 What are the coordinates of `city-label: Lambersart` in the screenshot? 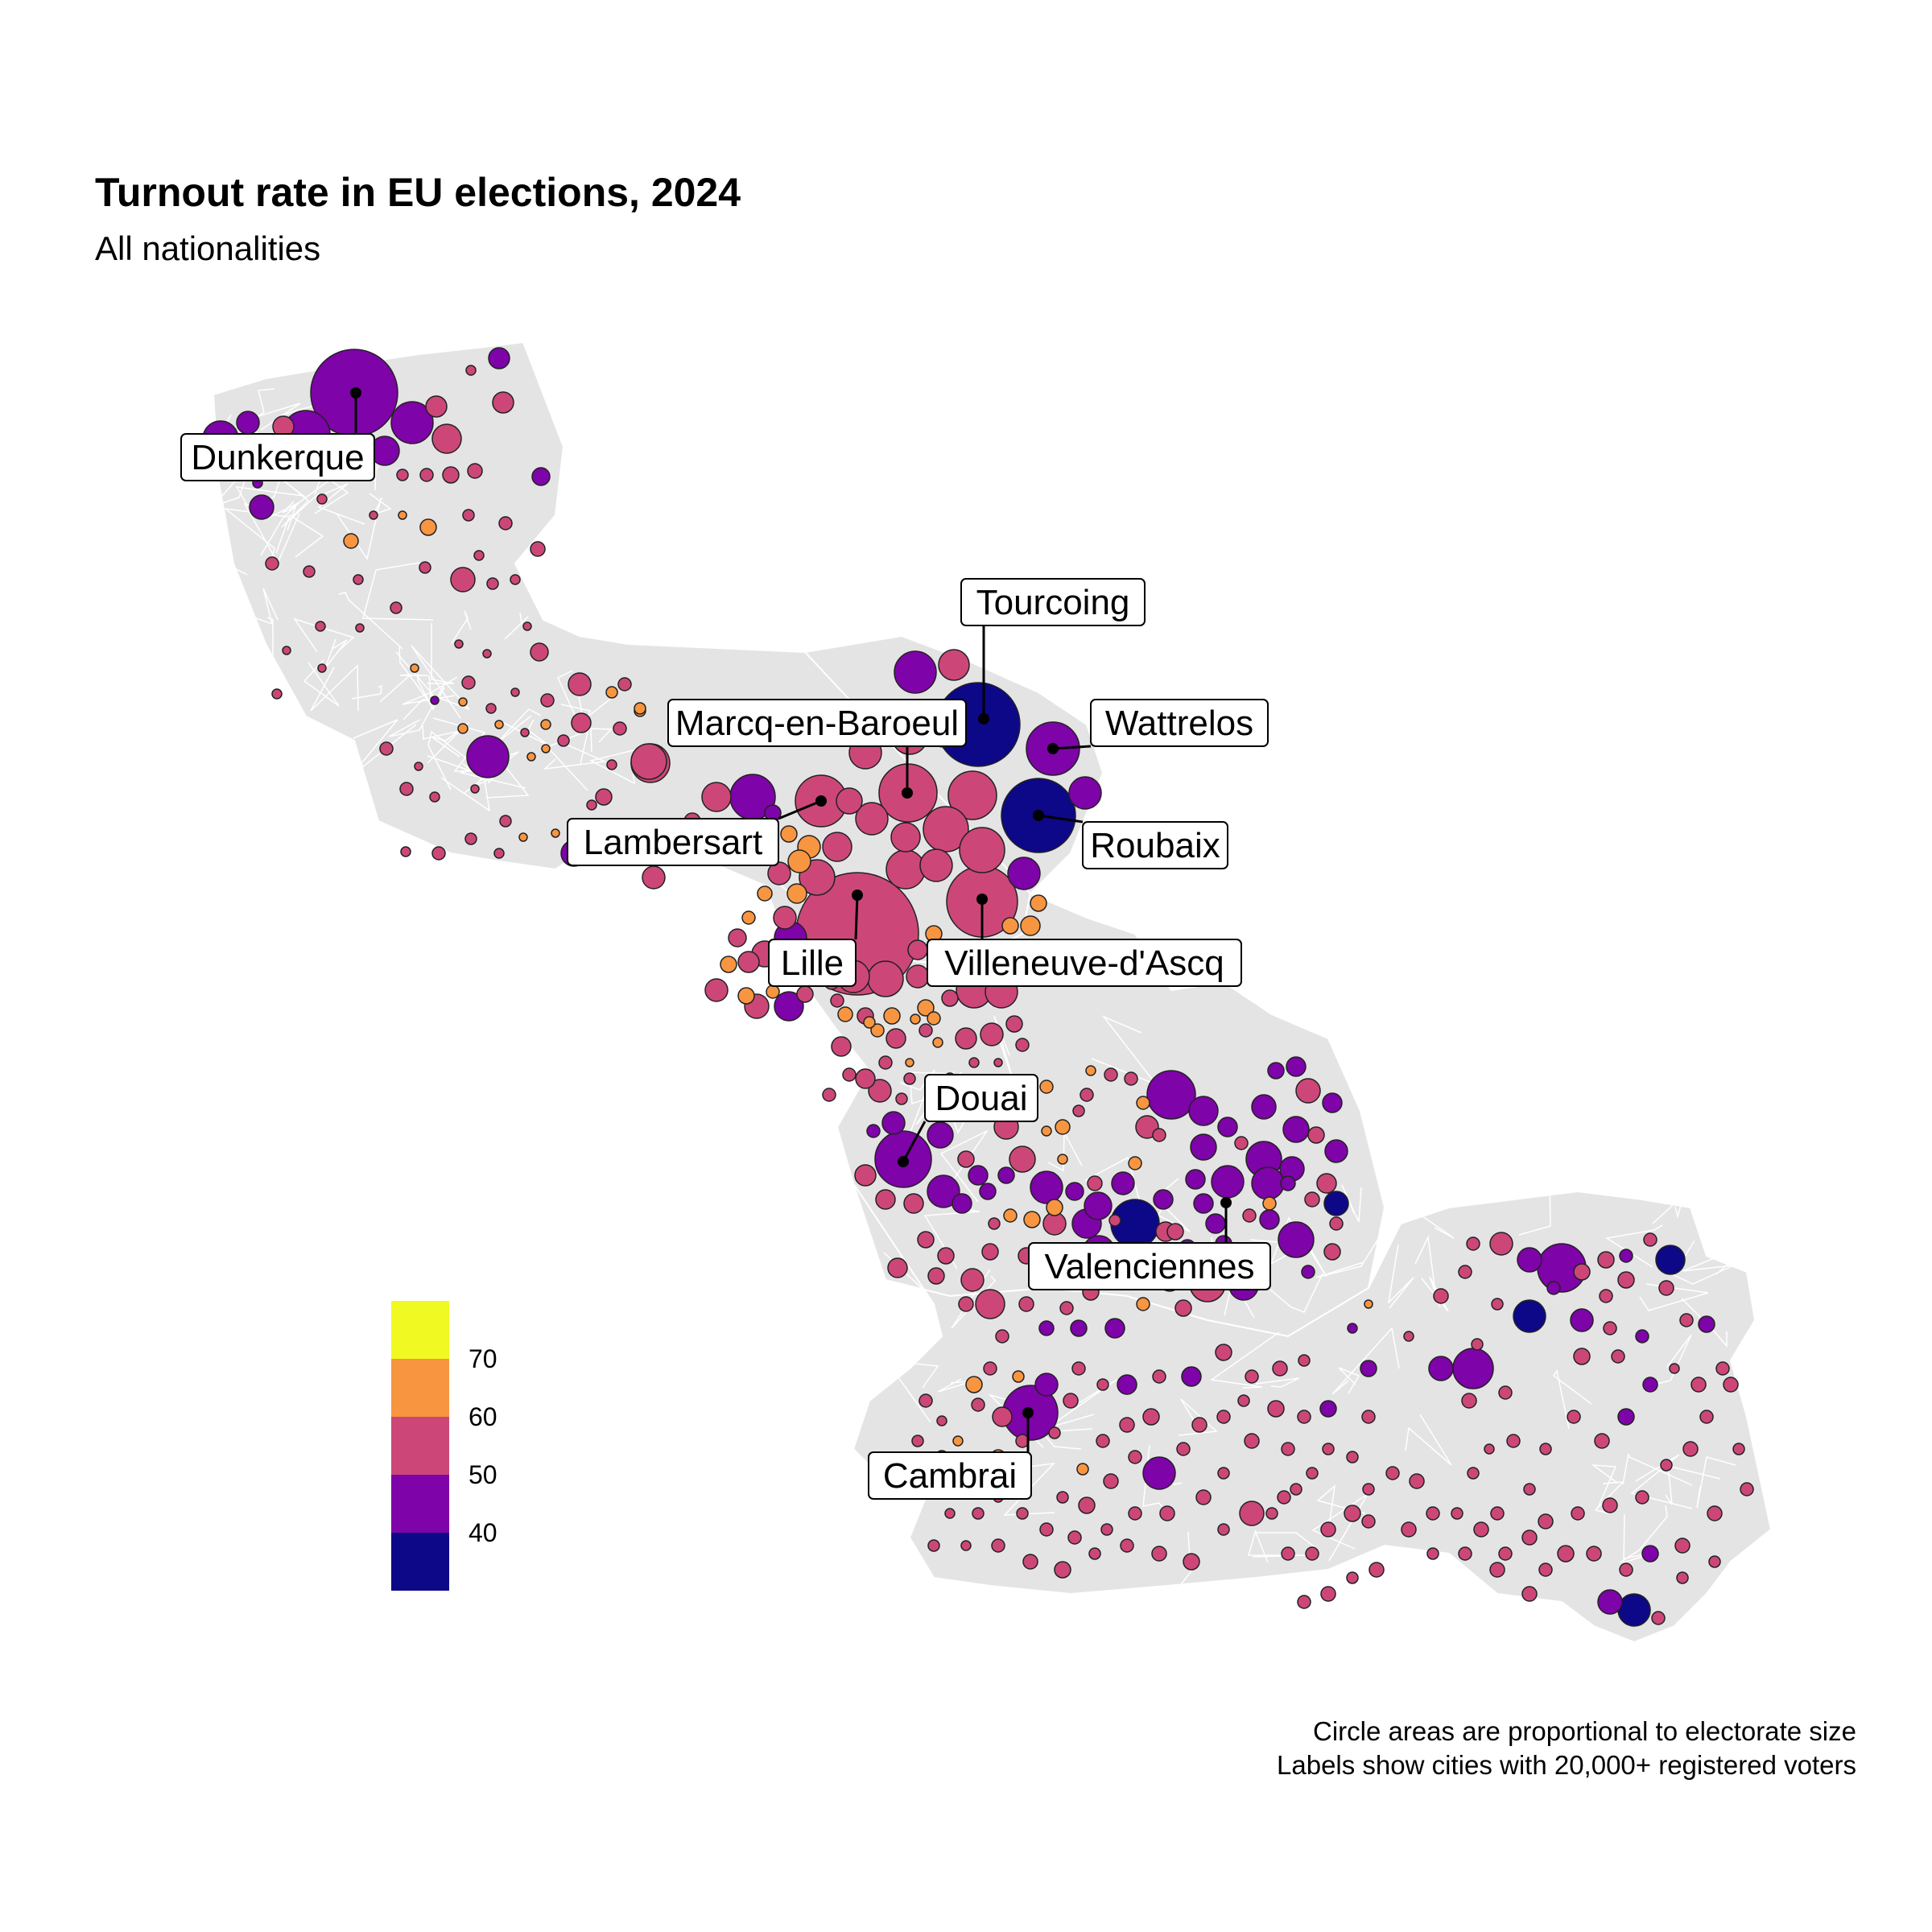 It's located at (697, 830).